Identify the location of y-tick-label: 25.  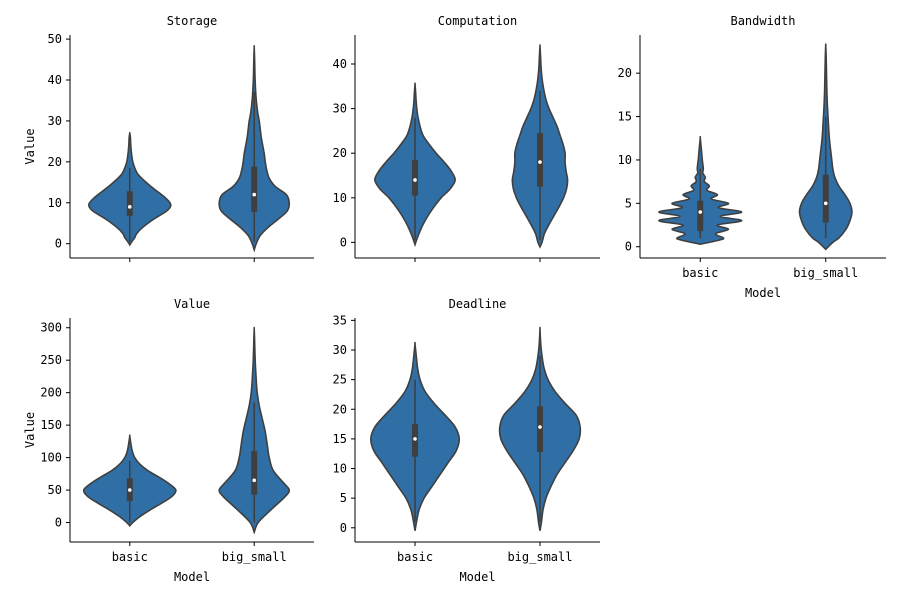
(340, 380).